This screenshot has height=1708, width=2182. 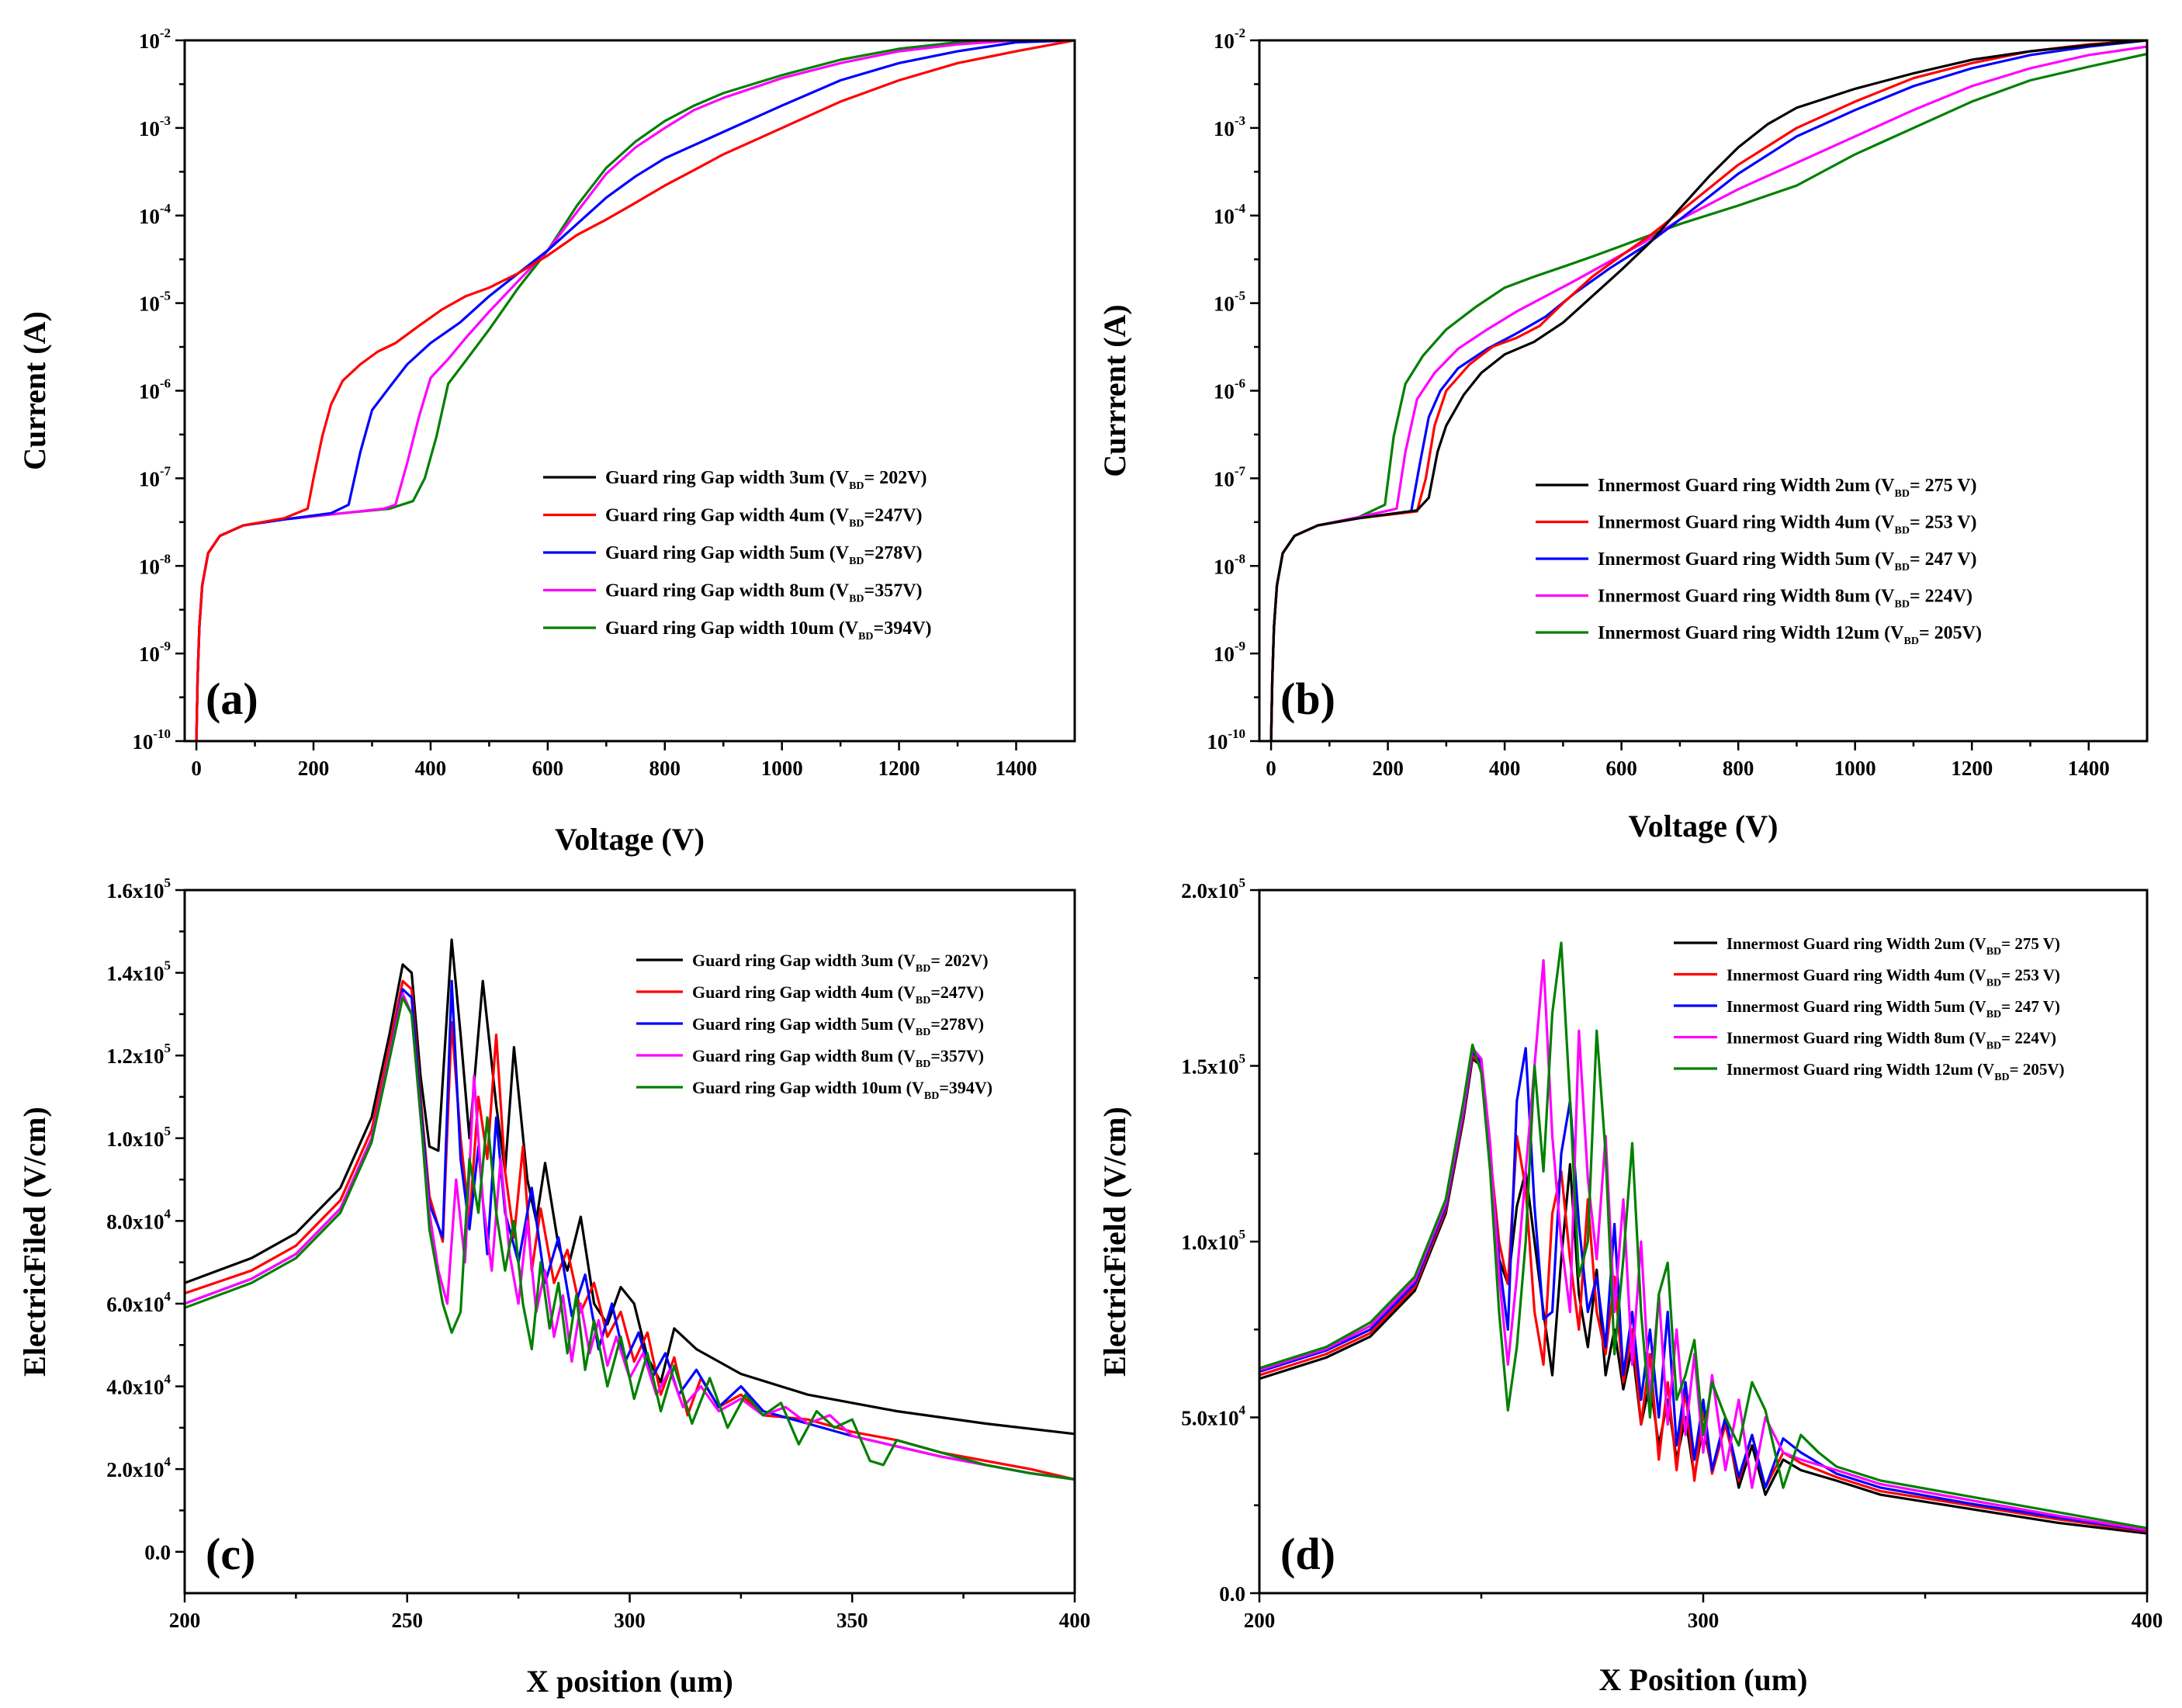 I want to click on y-tick-base: 1.4x10, so click(x=135, y=974).